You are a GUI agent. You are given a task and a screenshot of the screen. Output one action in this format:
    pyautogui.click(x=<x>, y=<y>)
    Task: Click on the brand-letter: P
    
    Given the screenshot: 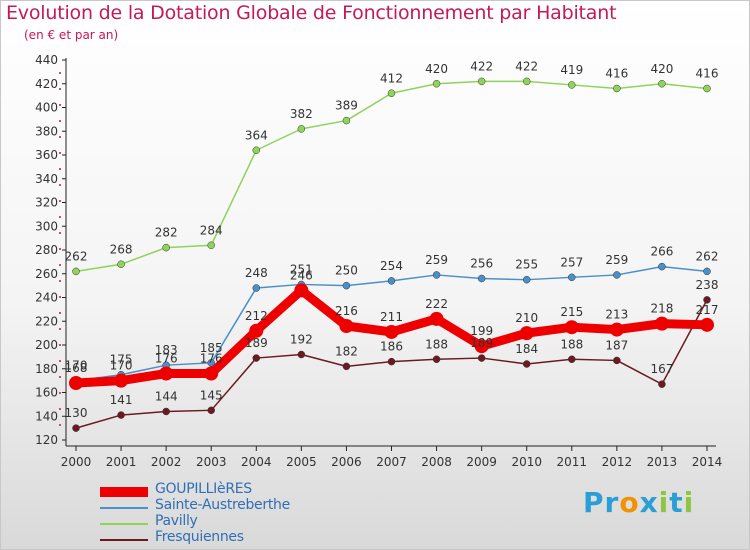 What is the action you would take?
    pyautogui.click(x=594, y=502)
    